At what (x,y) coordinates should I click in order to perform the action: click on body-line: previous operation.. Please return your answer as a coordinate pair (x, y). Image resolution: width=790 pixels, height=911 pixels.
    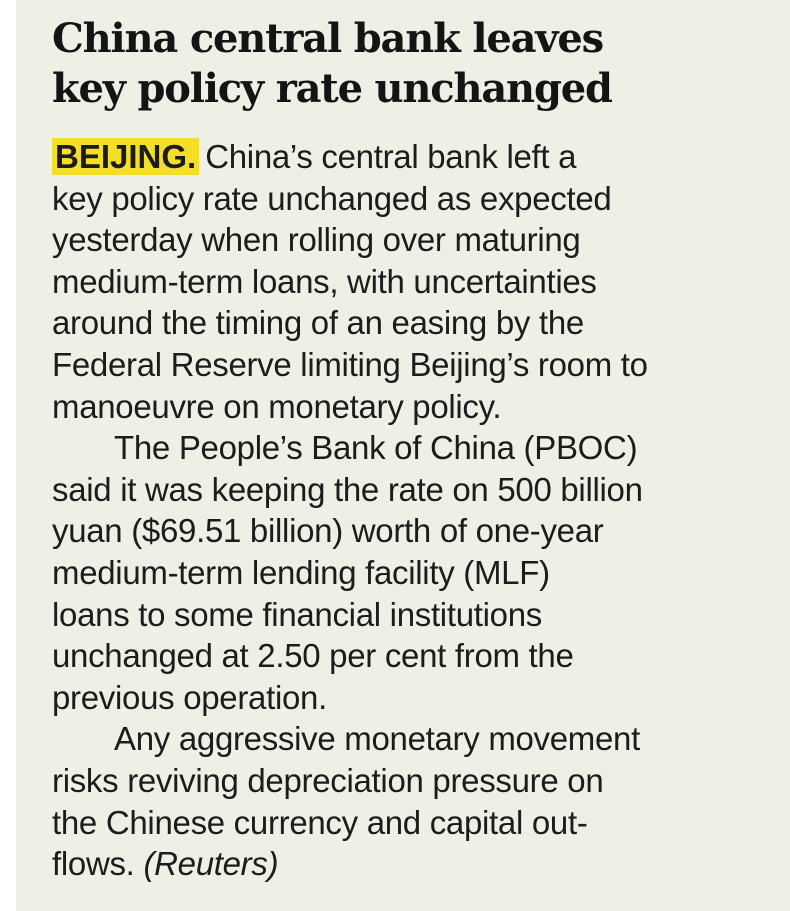
    Looking at the image, I should click on (189, 697).